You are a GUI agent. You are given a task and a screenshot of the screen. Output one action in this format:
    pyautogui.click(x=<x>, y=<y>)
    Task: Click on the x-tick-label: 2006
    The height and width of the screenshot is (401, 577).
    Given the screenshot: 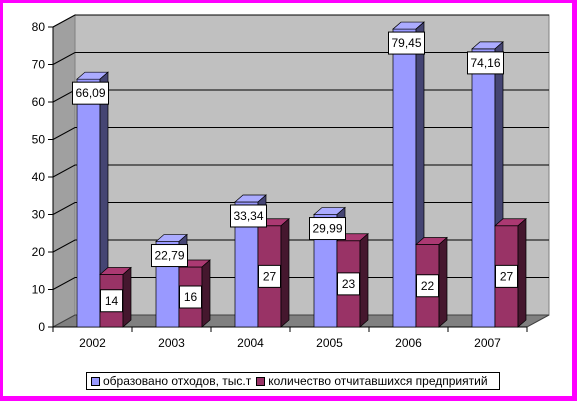 What is the action you would take?
    pyautogui.click(x=408, y=343)
    